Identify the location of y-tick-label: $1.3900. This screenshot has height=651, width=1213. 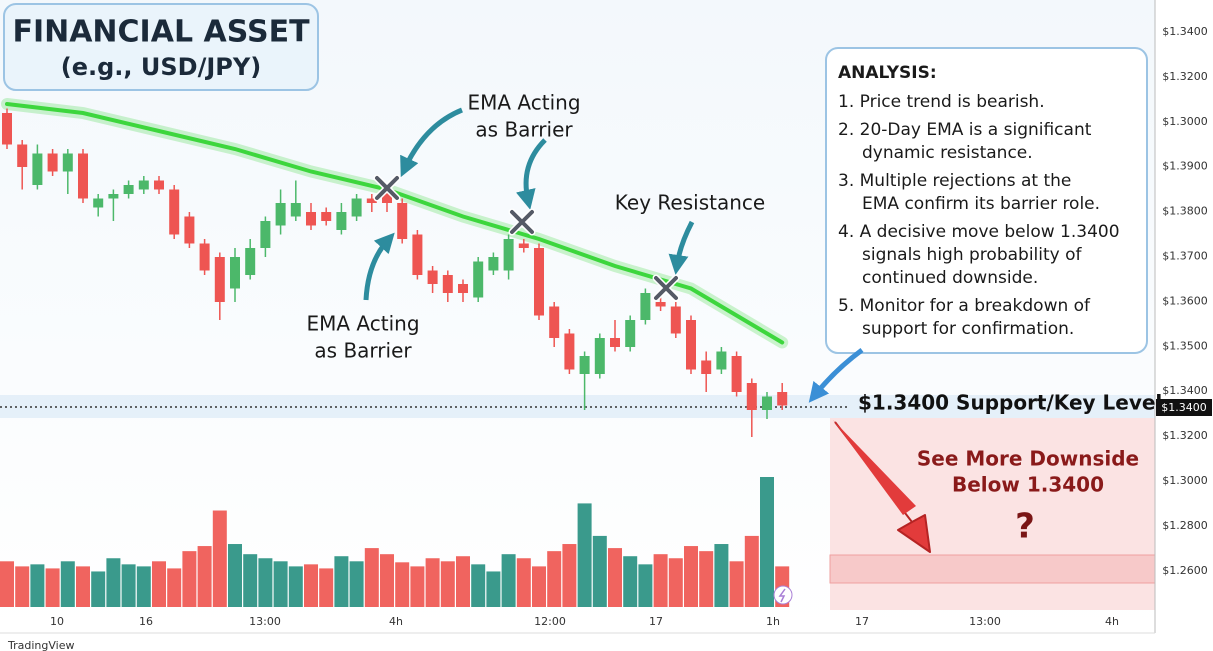
(1185, 166).